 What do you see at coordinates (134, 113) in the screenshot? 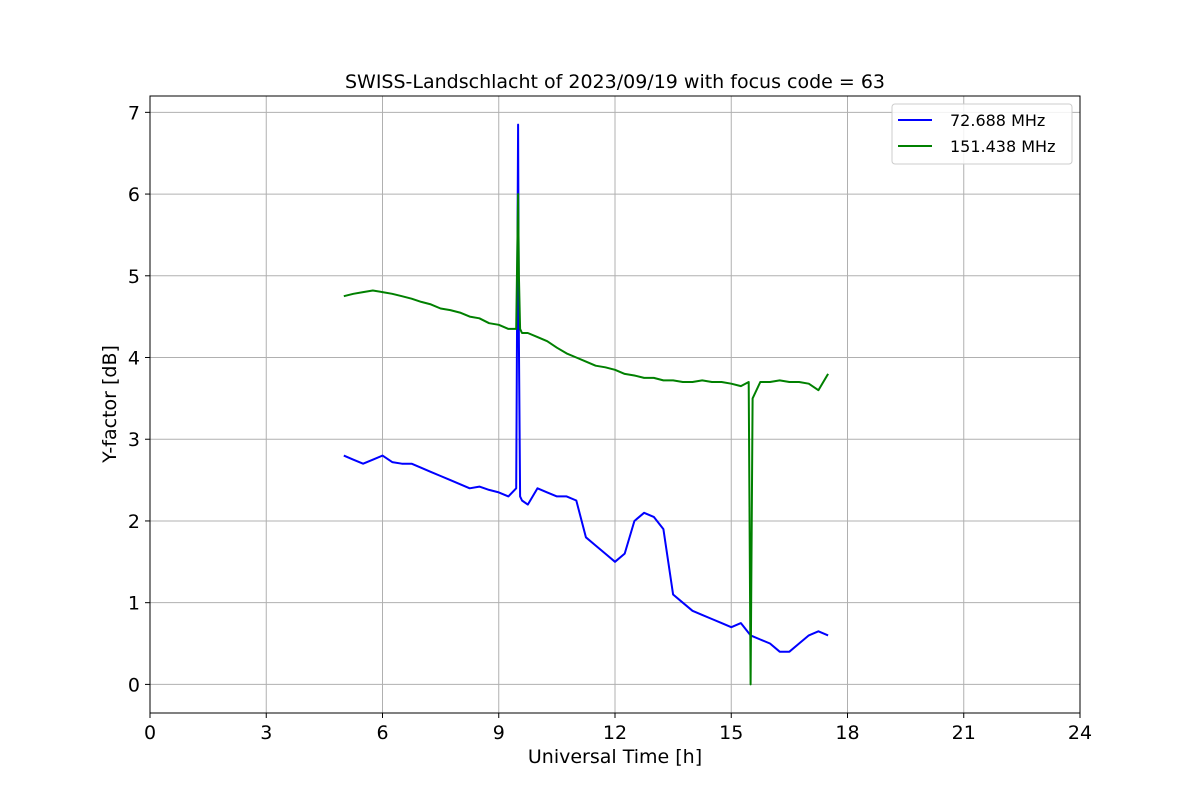
I see `y-tick-label: 7` at bounding box center [134, 113].